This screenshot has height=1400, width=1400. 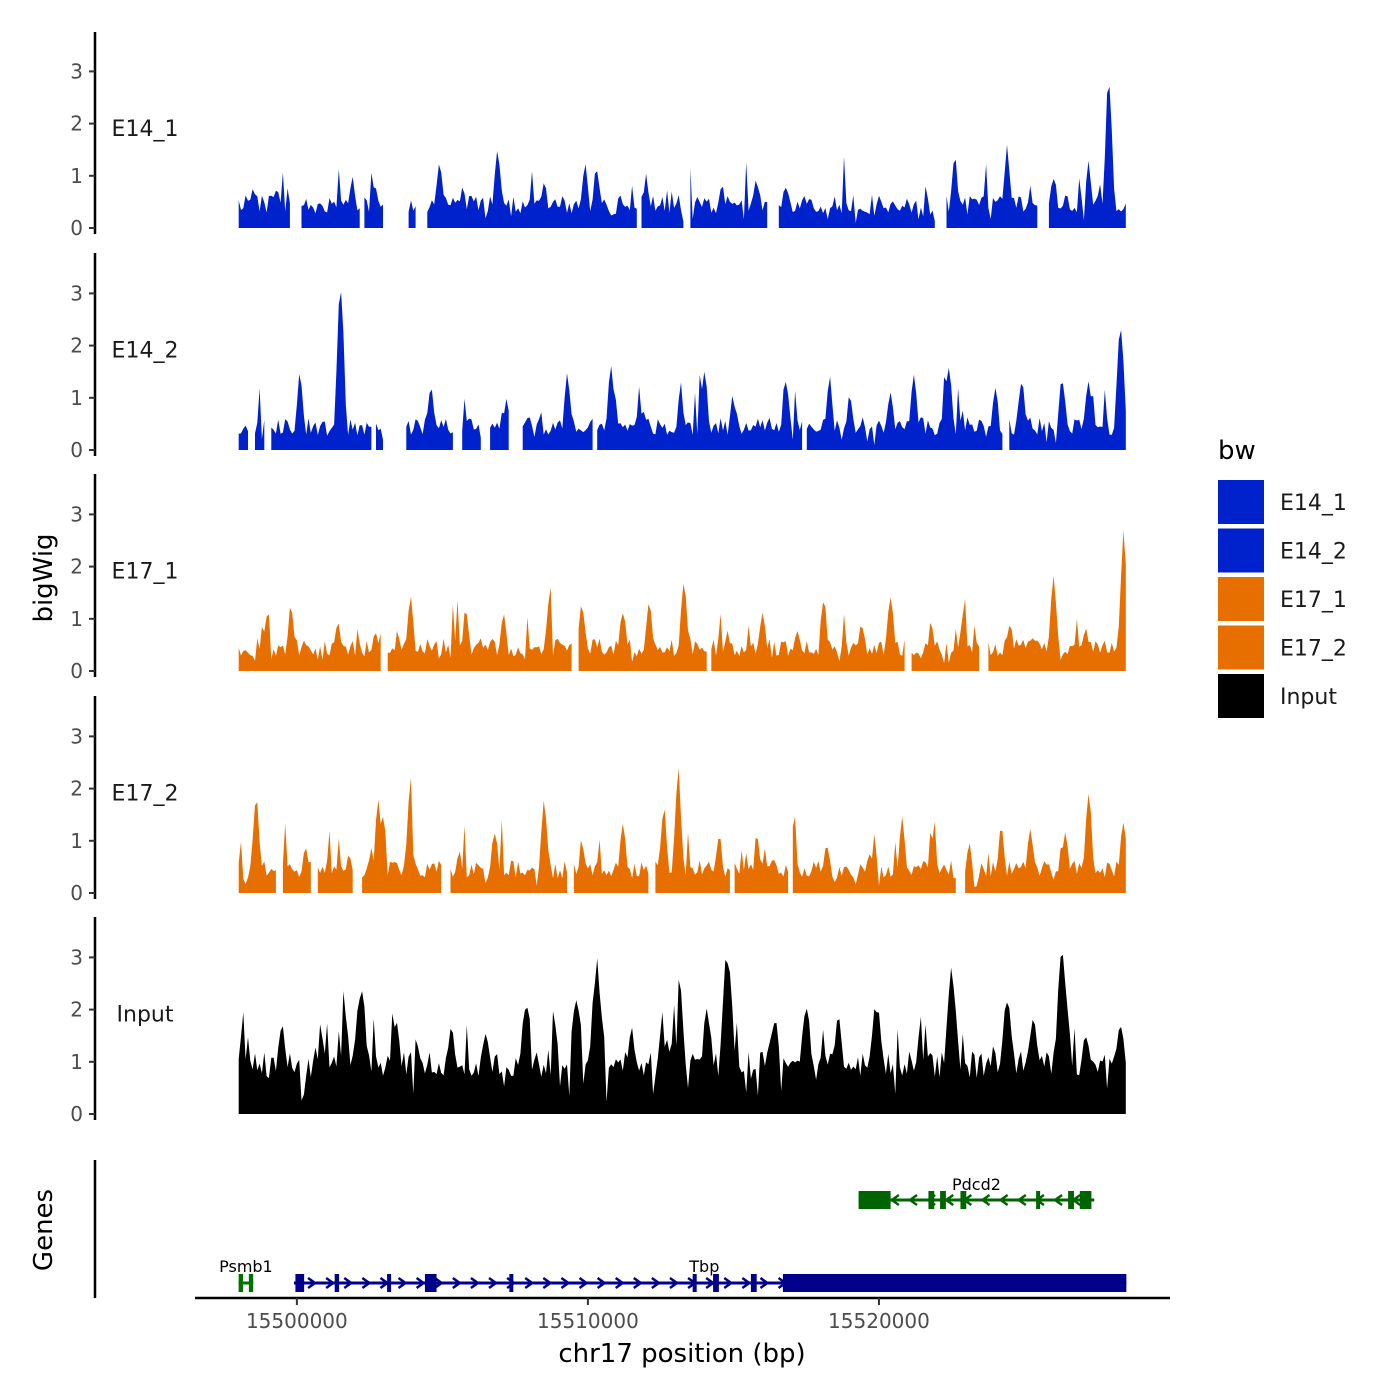 I want to click on x-axis-title: chr17 position (bp), so click(x=681, y=1354).